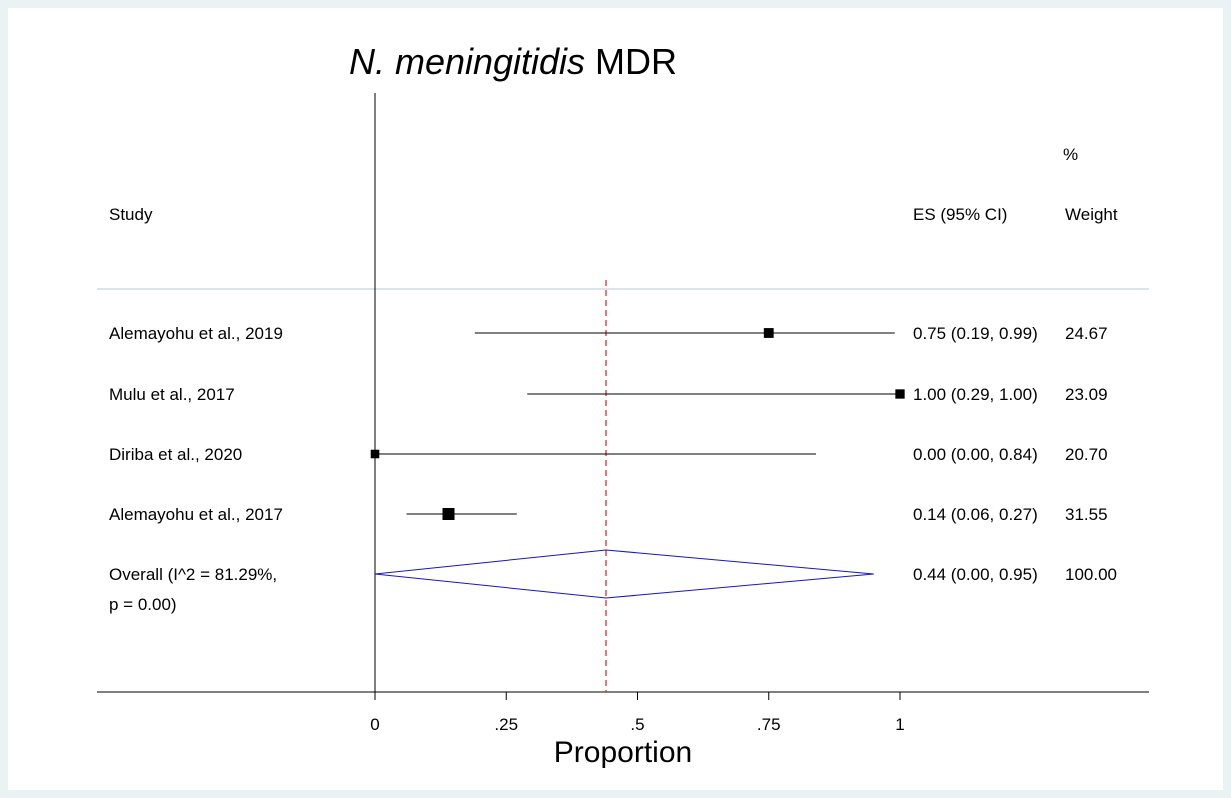 The width and height of the screenshot is (1231, 798). What do you see at coordinates (1086, 514) in the screenshot?
I see `study-weight: 31.55` at bounding box center [1086, 514].